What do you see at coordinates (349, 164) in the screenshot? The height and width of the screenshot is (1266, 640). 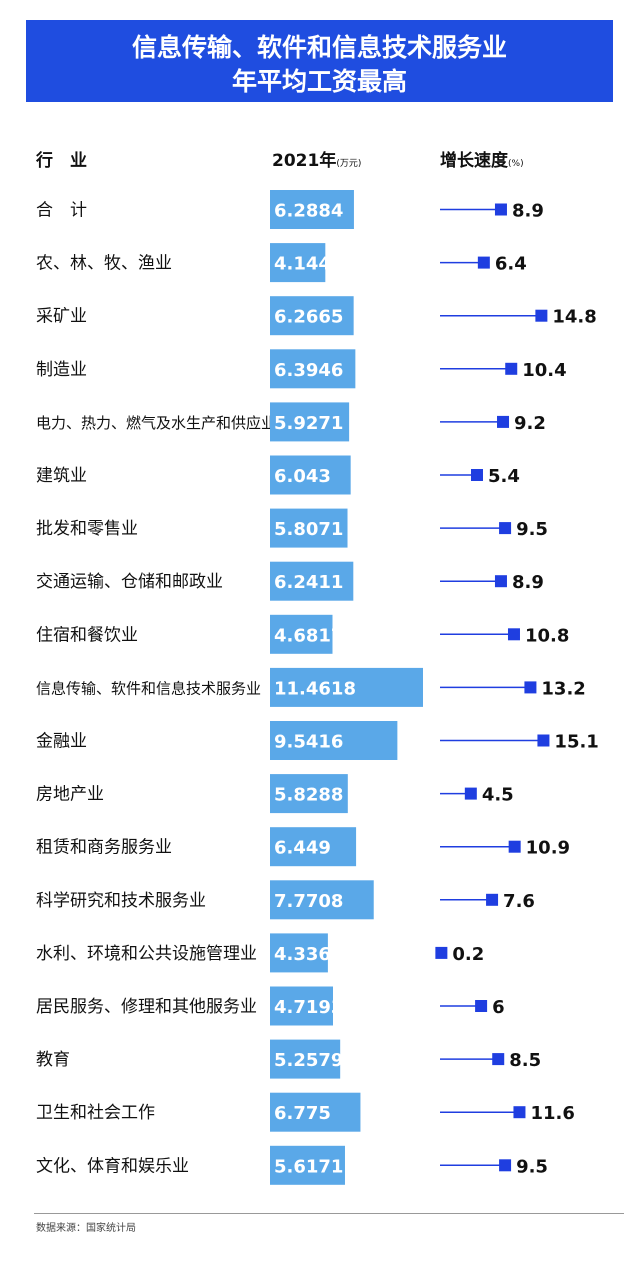 I see `header-year-unit: (万元)` at bounding box center [349, 164].